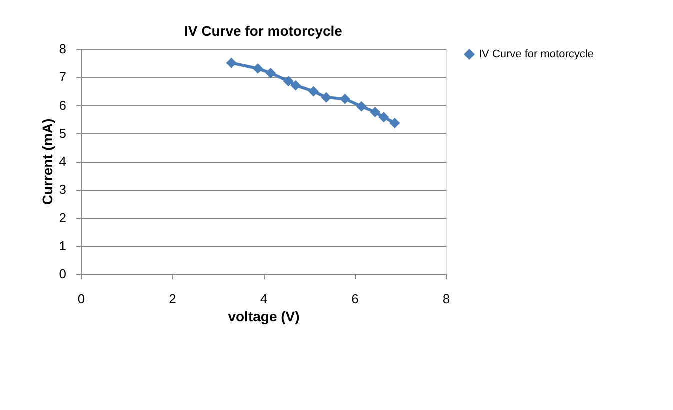 The width and height of the screenshot is (673, 410). What do you see at coordinates (536, 54) in the screenshot?
I see `legend-label: IV Curve for motorcycle` at bounding box center [536, 54].